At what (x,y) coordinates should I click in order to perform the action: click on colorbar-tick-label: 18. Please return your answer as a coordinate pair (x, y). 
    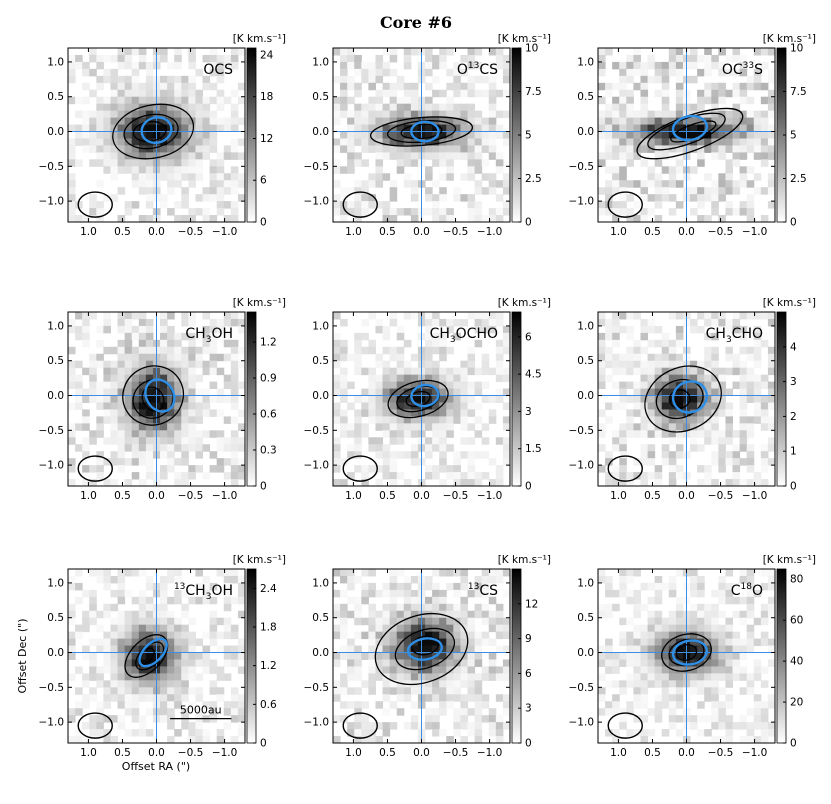
    Looking at the image, I should click on (266, 97).